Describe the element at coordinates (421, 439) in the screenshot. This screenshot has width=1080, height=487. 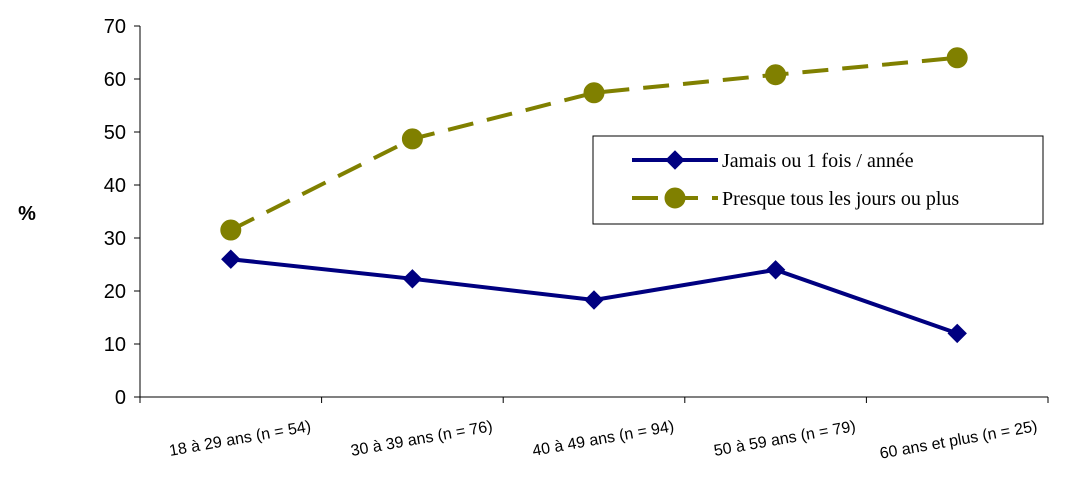
I see `x-tick-label: 30 à 39 ans (n = 76)` at that location.